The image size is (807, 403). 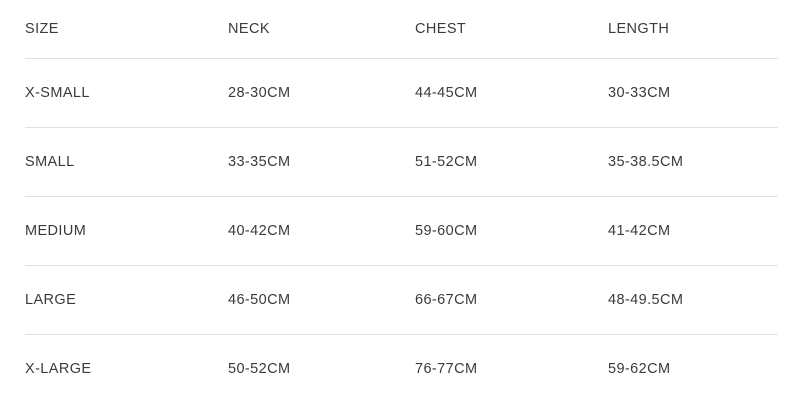 I want to click on size-cell: X-LARGE, so click(x=58, y=368).